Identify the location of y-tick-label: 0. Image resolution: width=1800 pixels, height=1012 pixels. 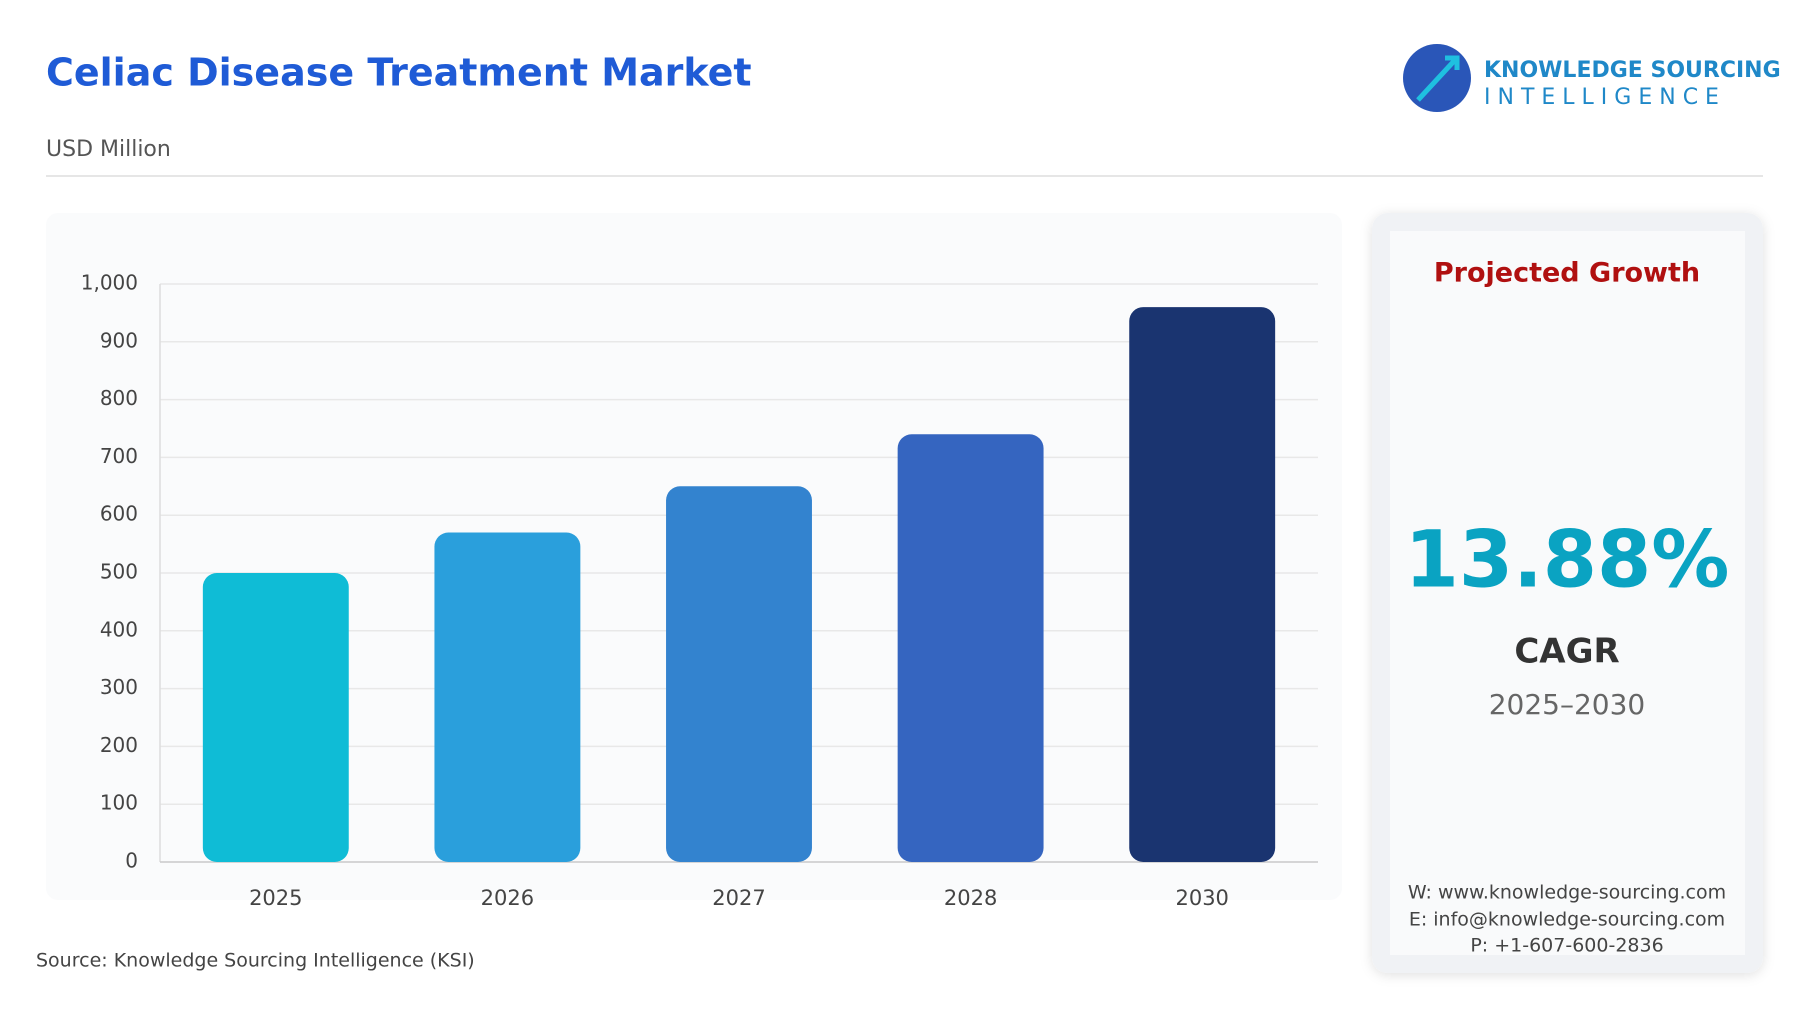
(131, 861).